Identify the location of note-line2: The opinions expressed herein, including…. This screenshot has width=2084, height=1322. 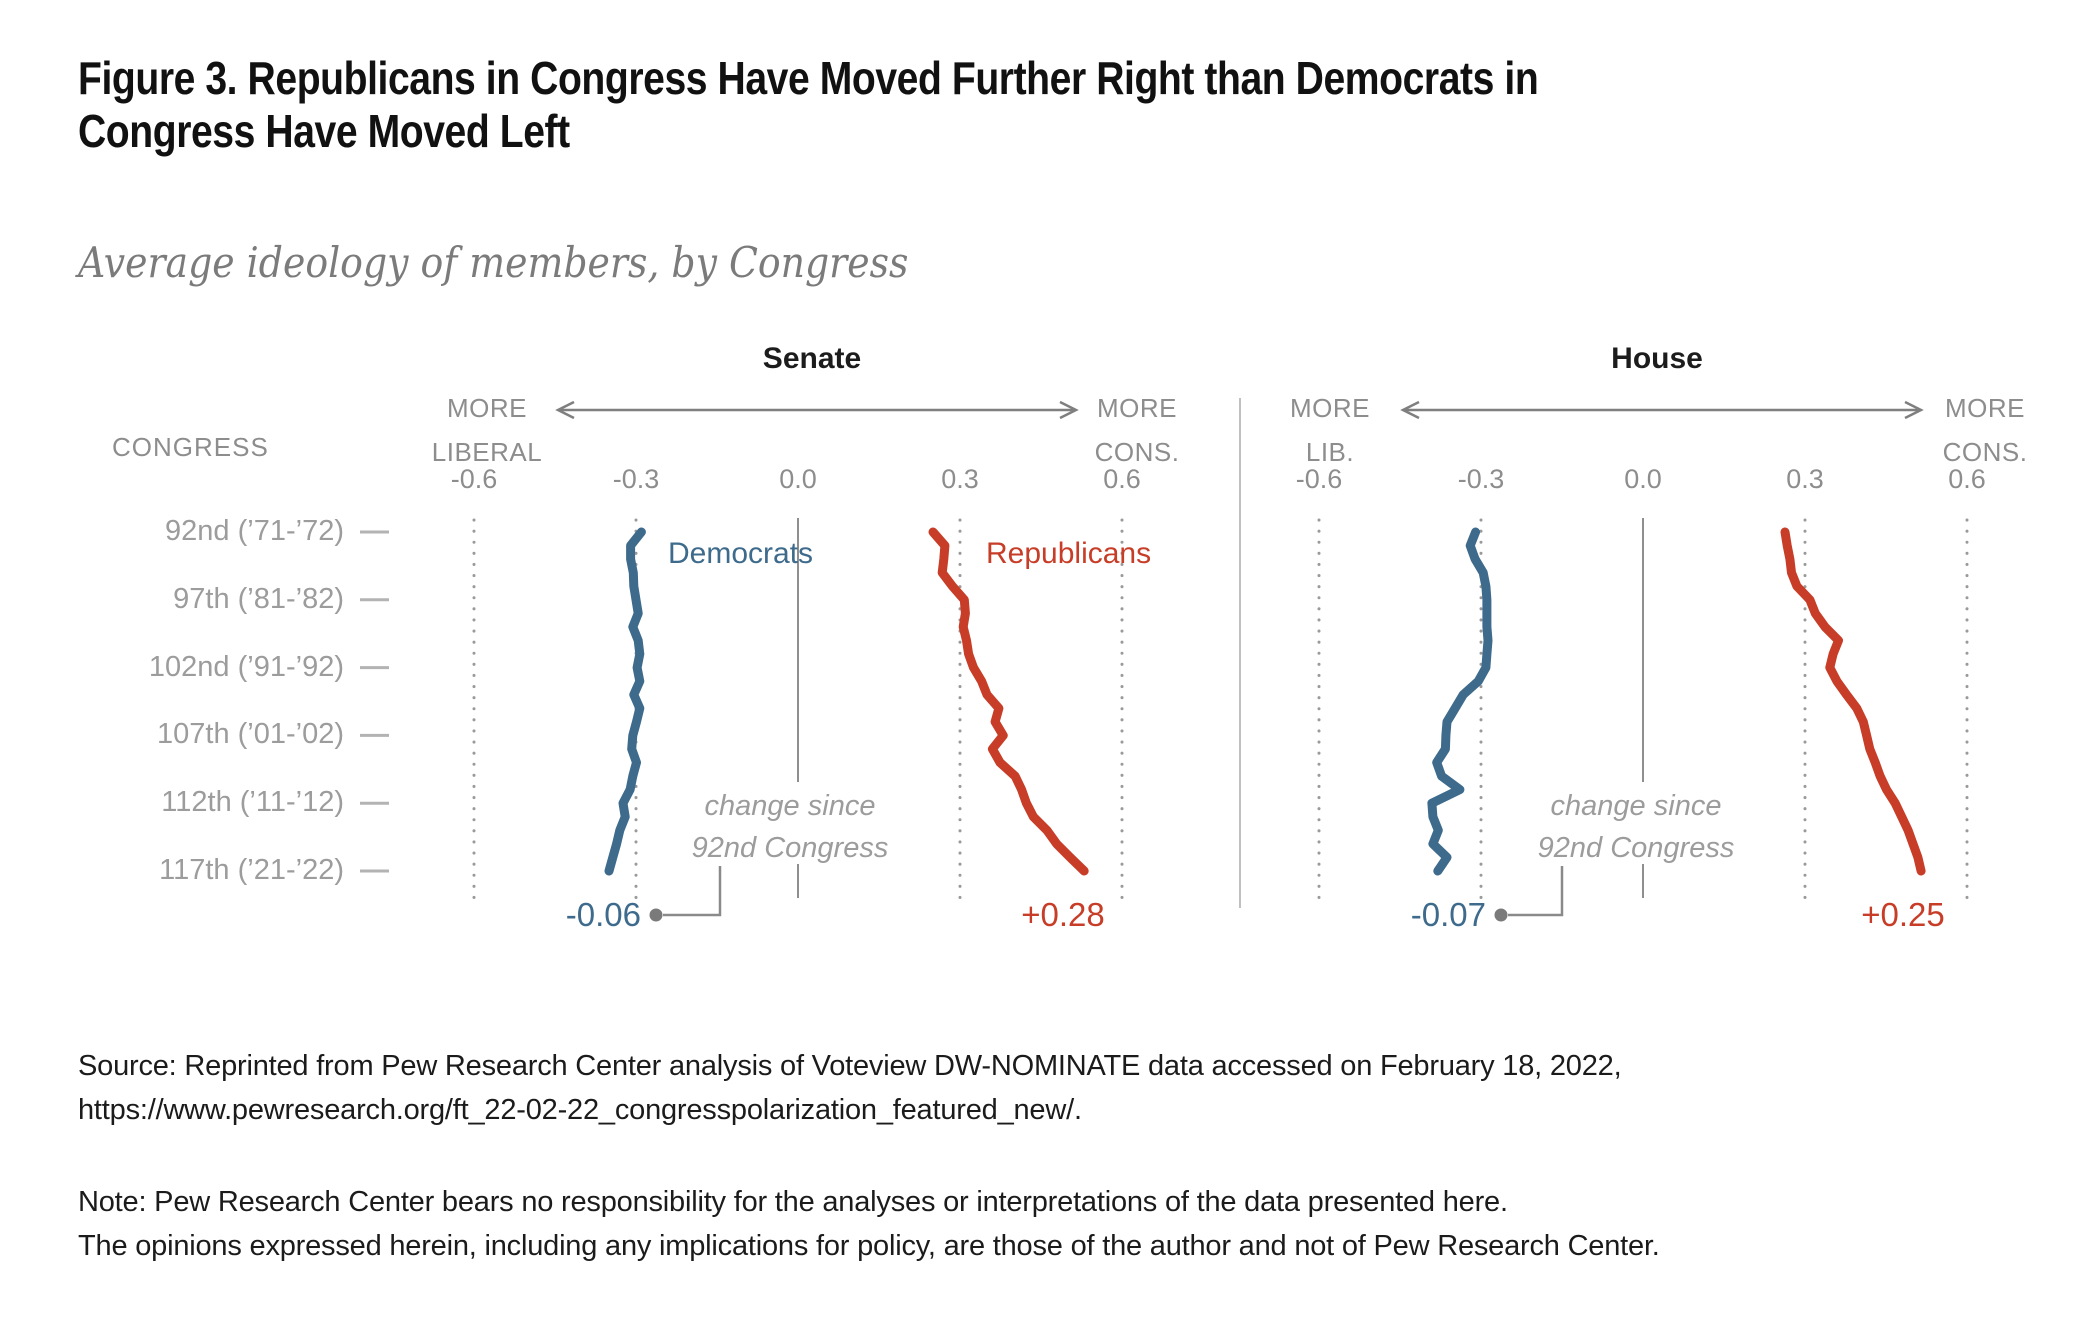
(869, 1246).